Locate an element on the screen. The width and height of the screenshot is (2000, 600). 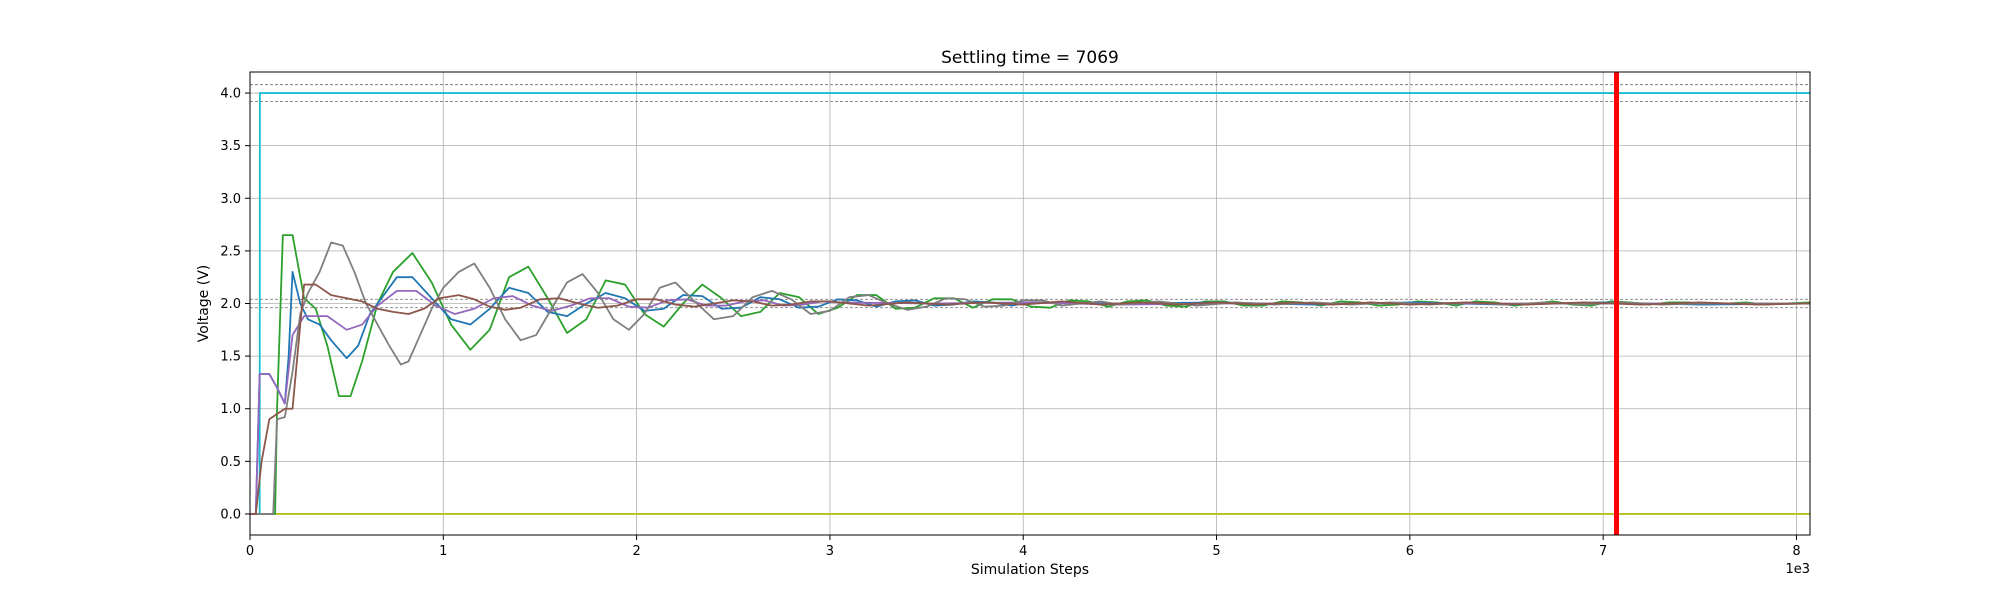
x-tick-label: 5 is located at coordinates (1216, 551).